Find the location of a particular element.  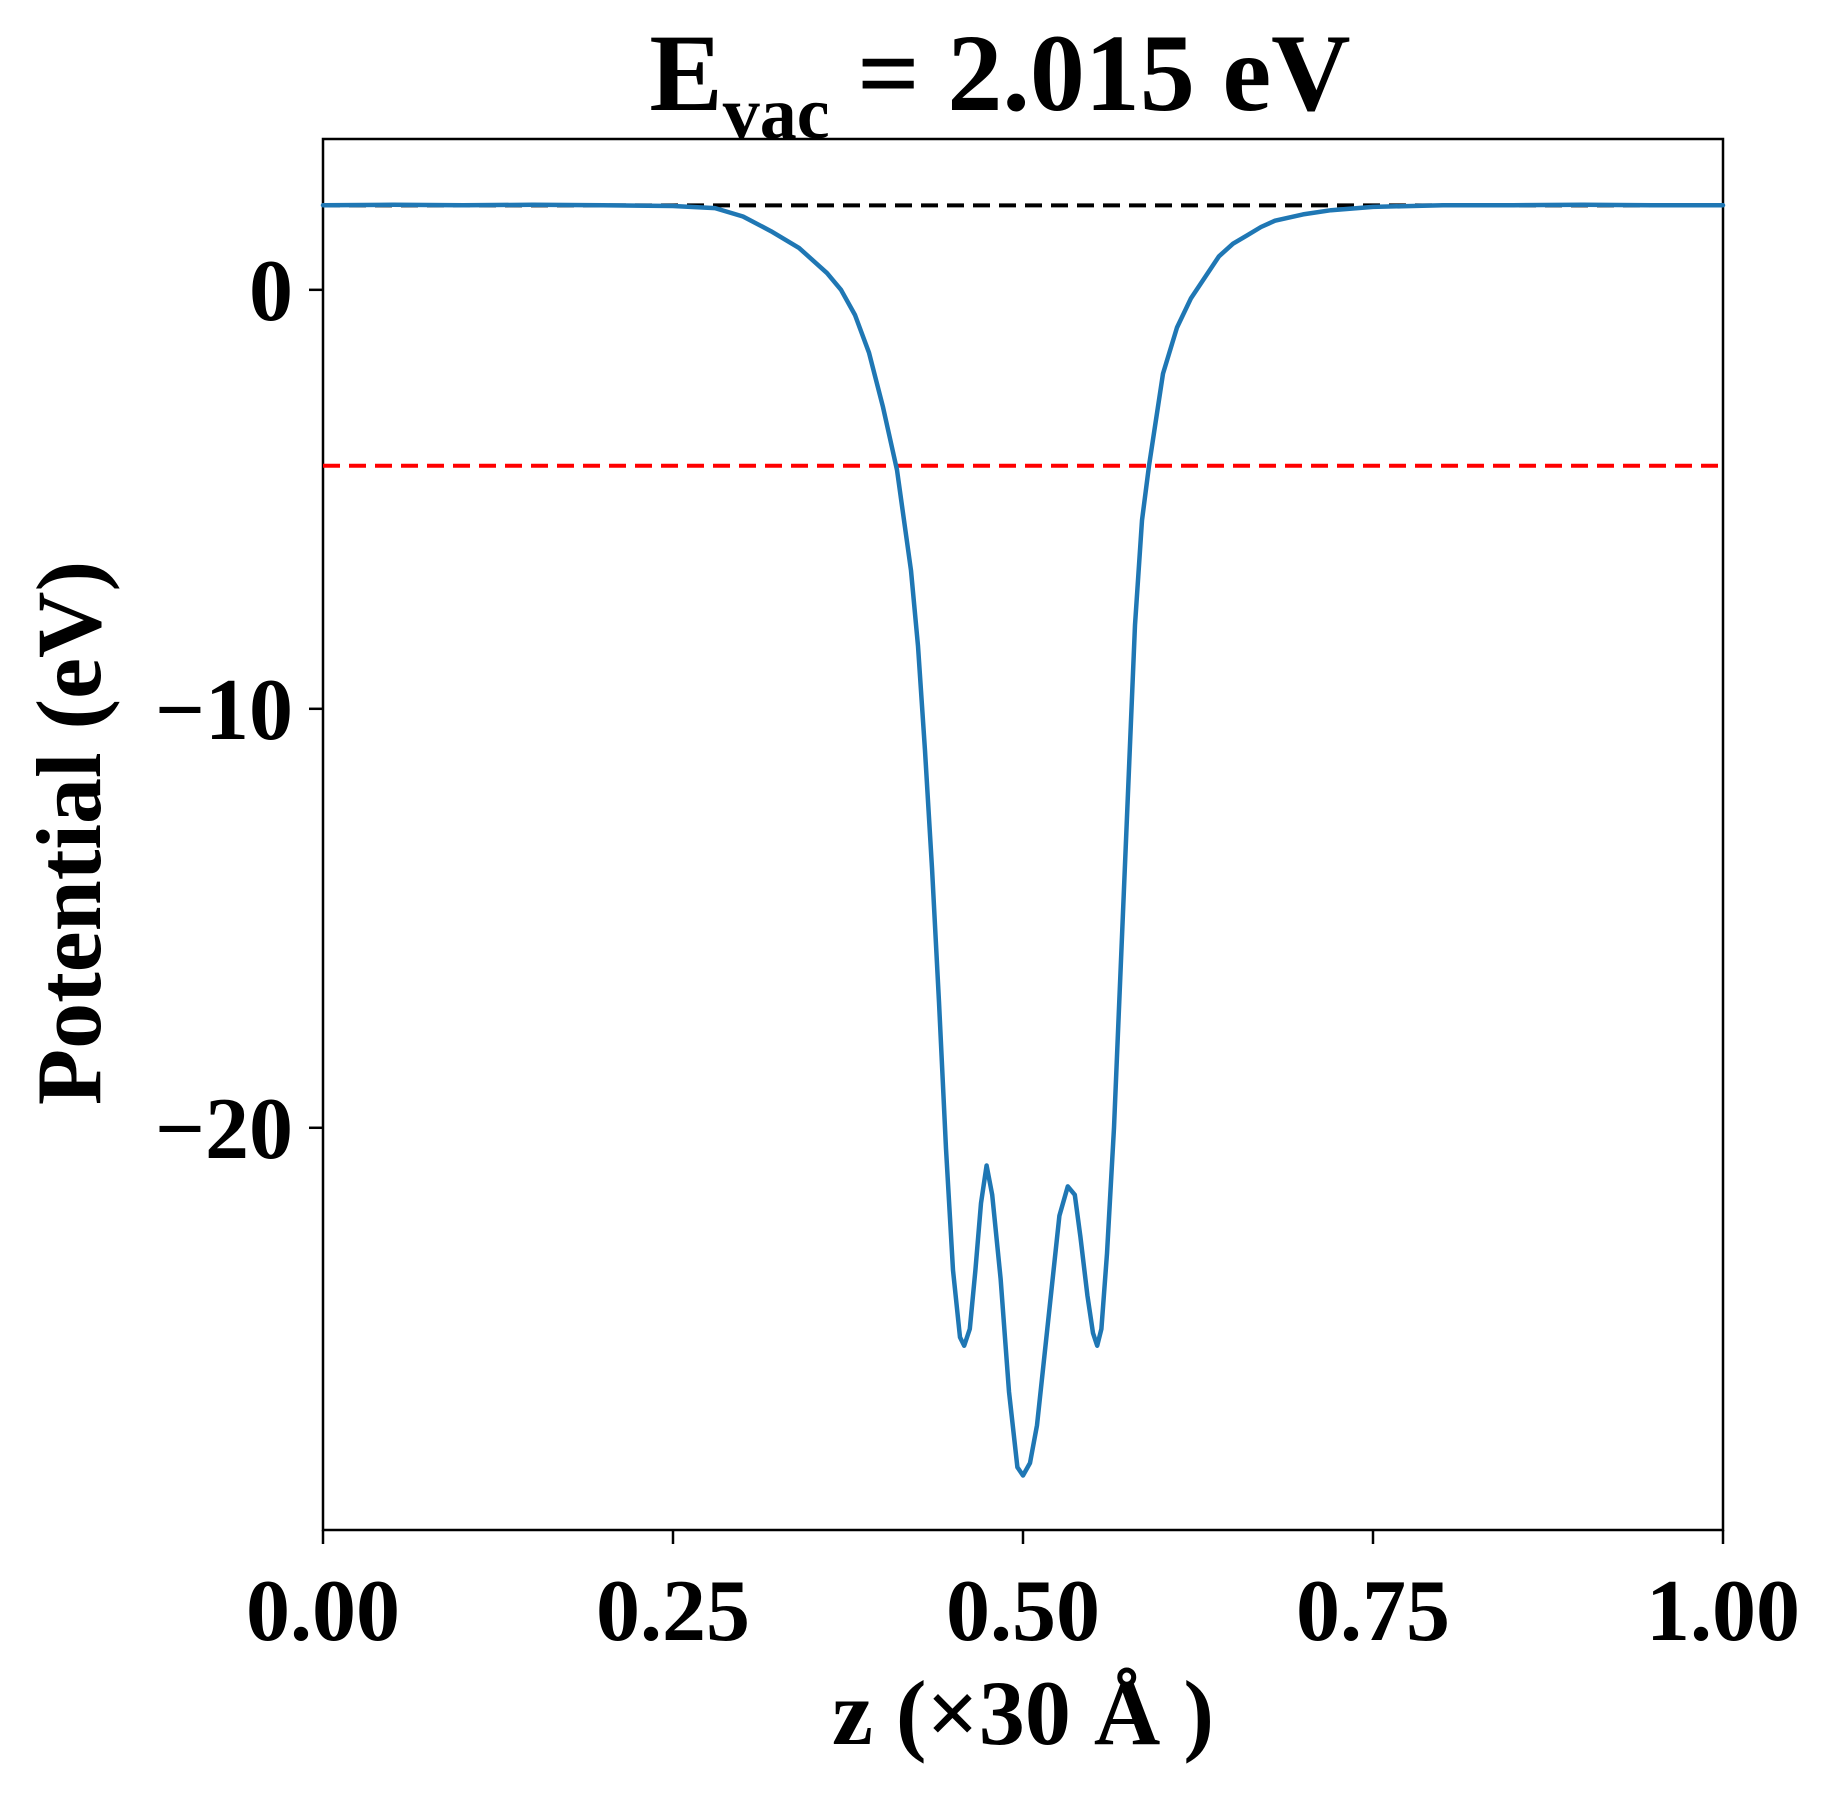

y-axis-ticks: 0 −10 −20 is located at coordinates (239, 710).